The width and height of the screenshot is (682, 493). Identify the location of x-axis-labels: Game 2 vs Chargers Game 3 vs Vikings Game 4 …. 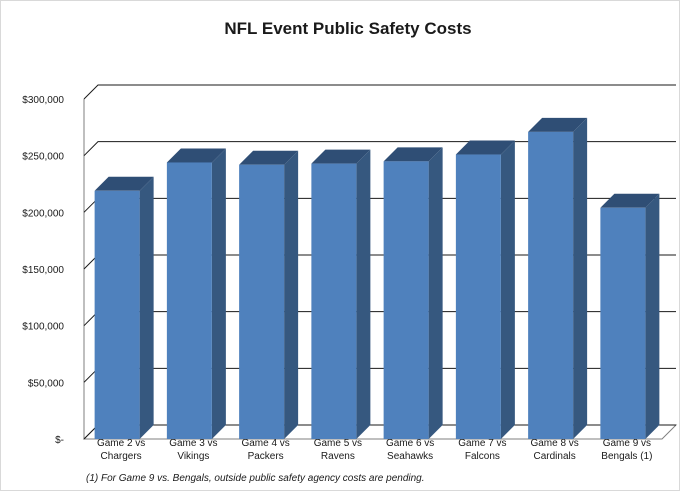
(375, 450).